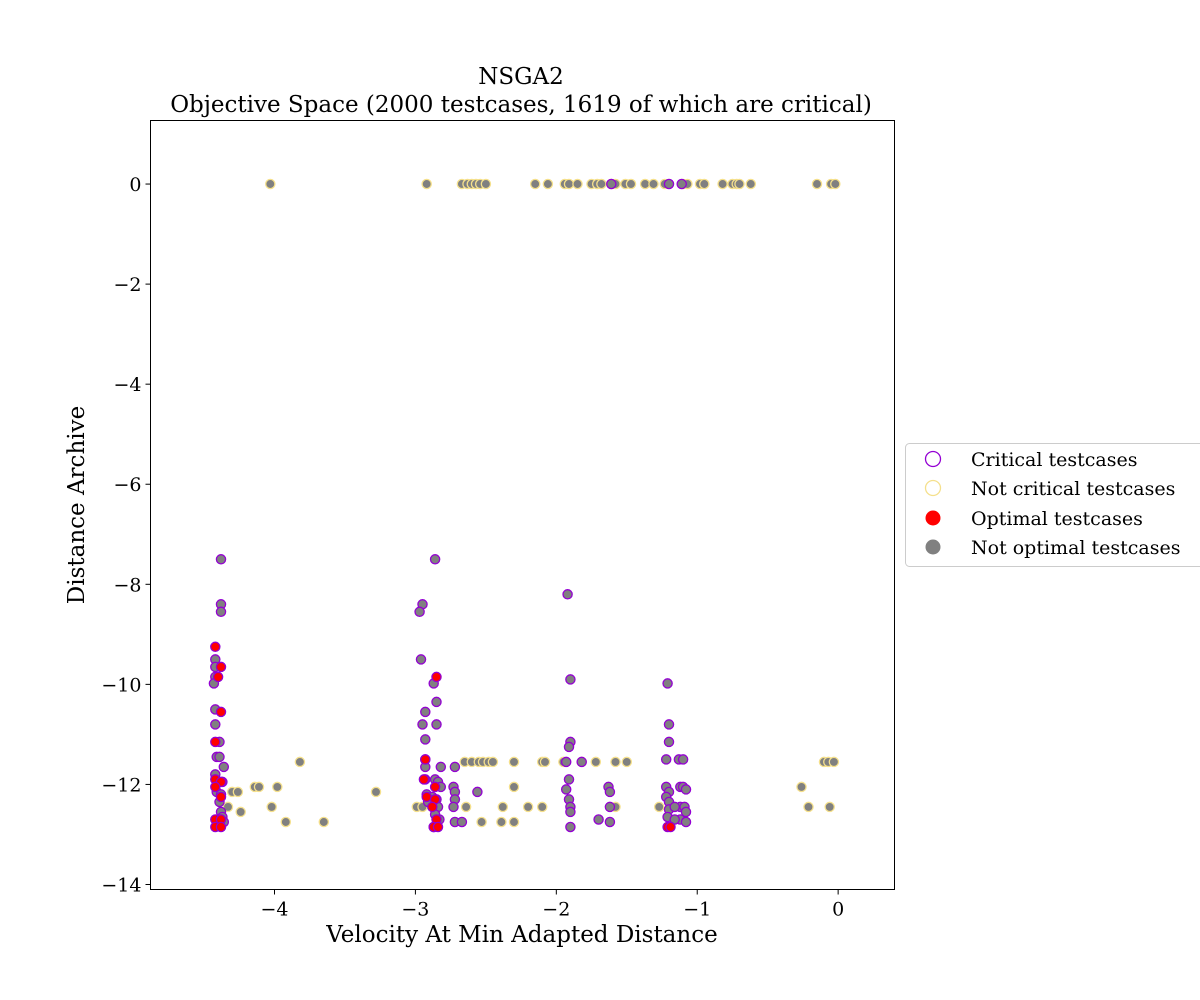 The image size is (1200, 1000). Describe the element at coordinates (933, 488) in the screenshot. I see `legend-not-critical-marker` at that location.